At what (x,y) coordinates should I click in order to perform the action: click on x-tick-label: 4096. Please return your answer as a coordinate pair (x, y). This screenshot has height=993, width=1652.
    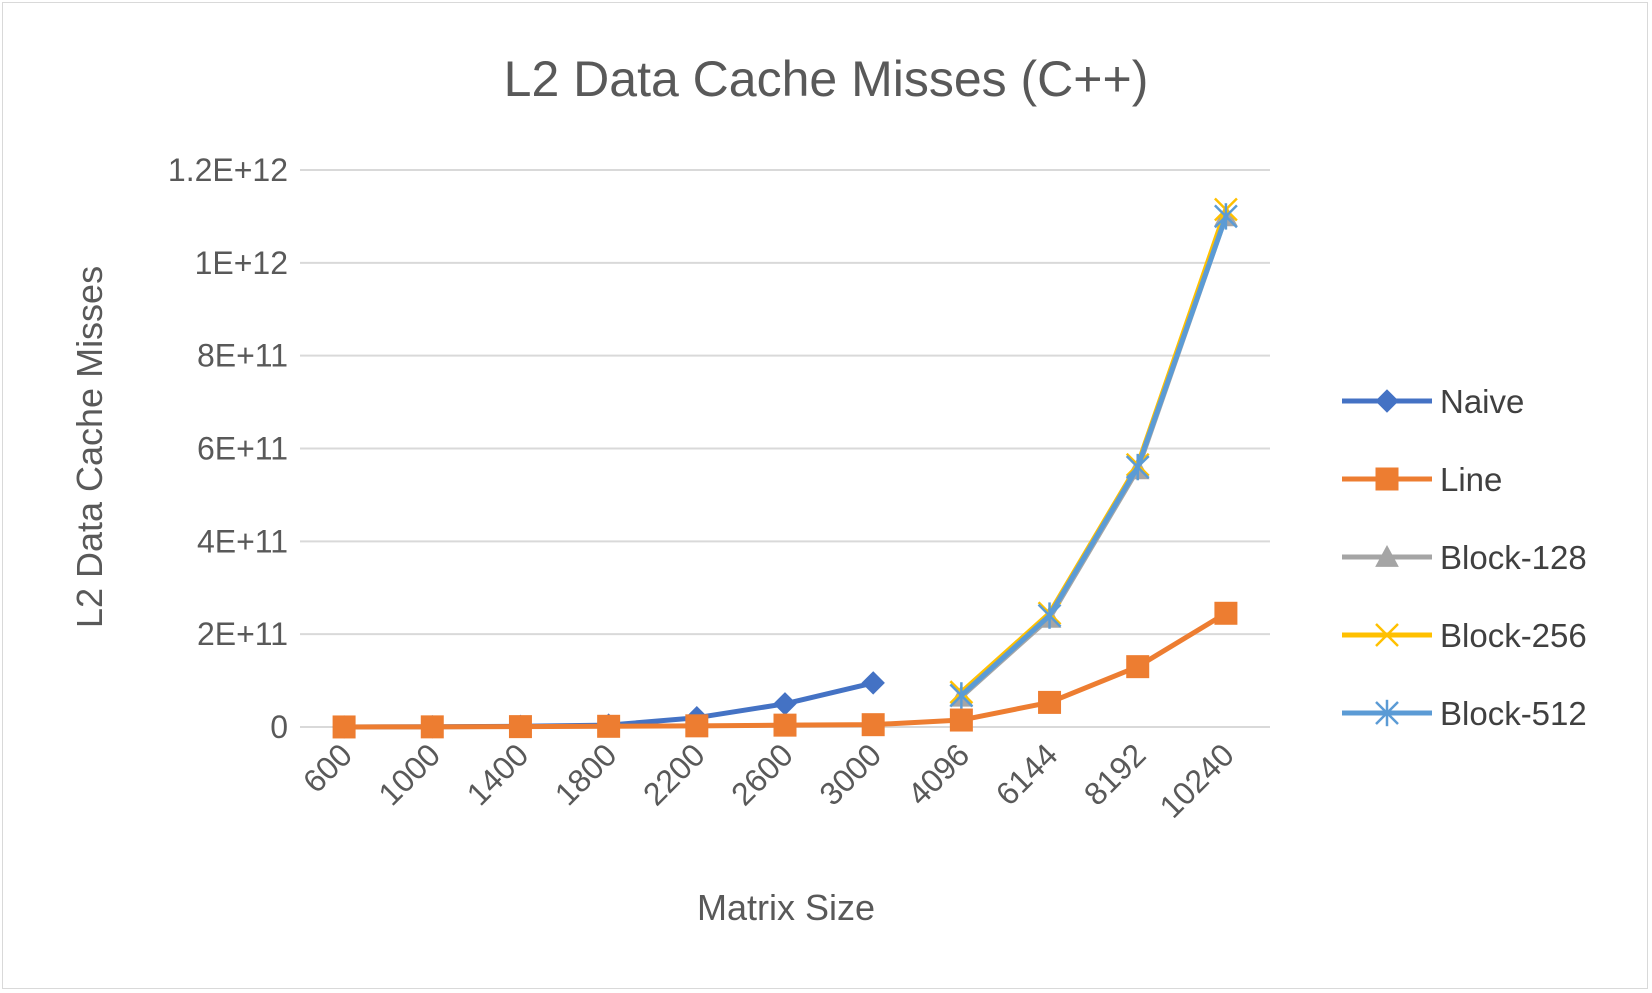
    Looking at the image, I should click on (939, 774).